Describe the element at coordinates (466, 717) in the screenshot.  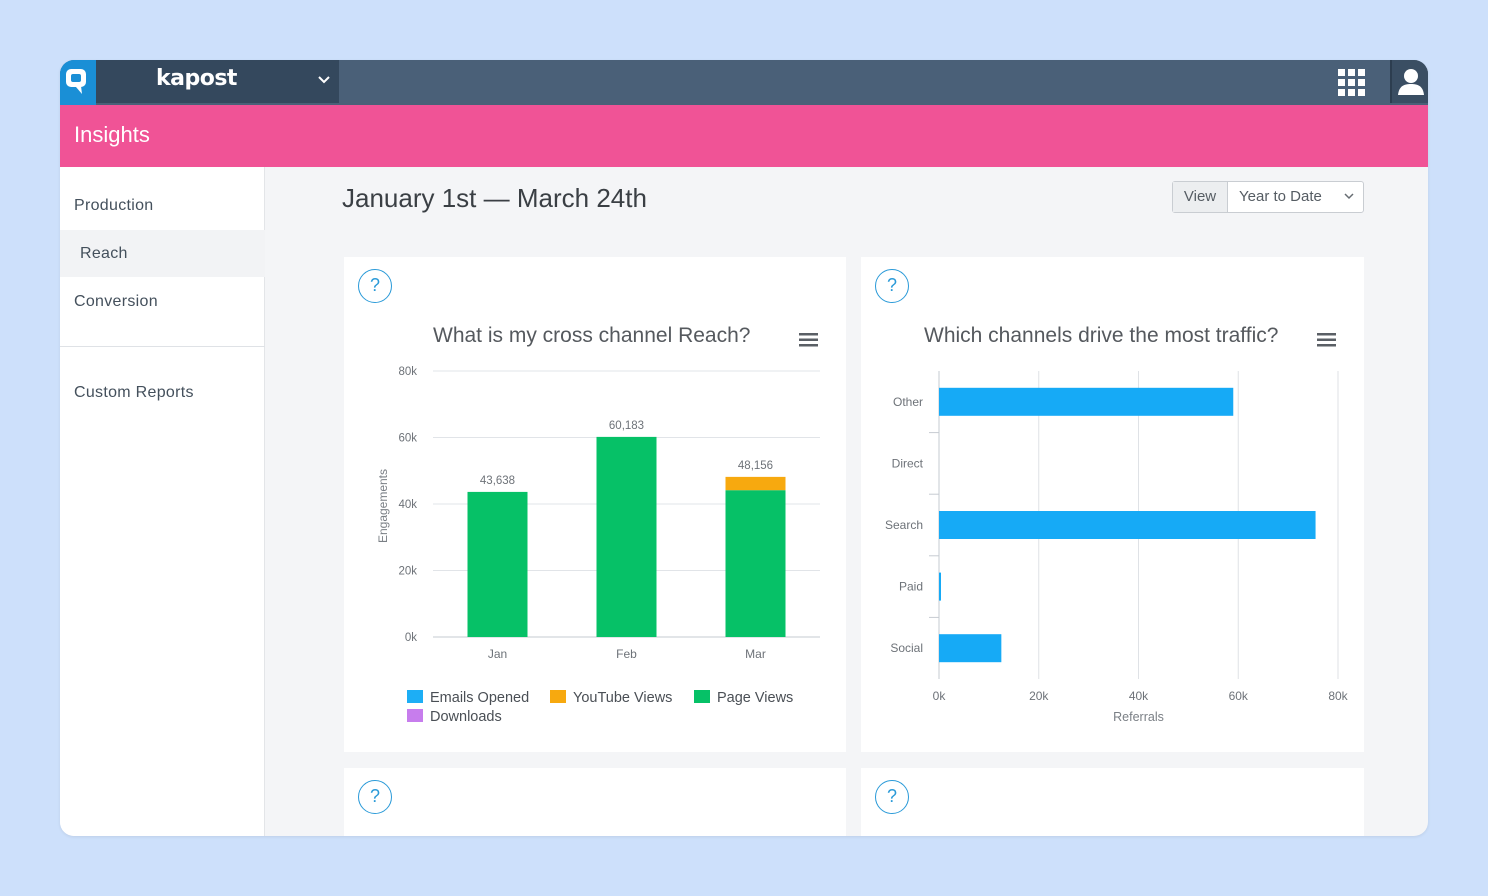
I see `legend-label: Downloads` at that location.